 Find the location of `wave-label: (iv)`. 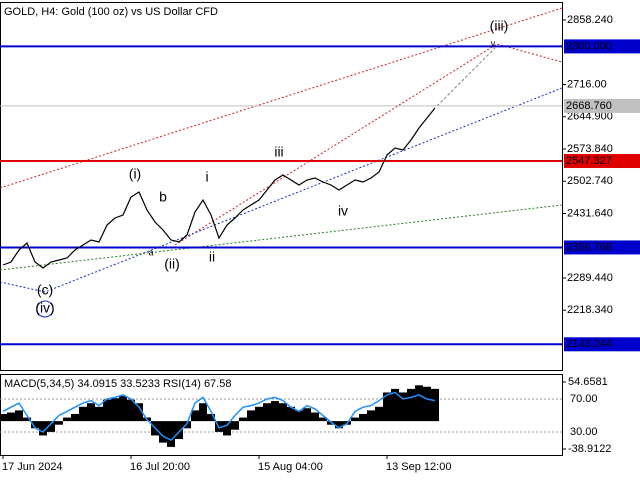

wave-label: (iv) is located at coordinates (44, 308).